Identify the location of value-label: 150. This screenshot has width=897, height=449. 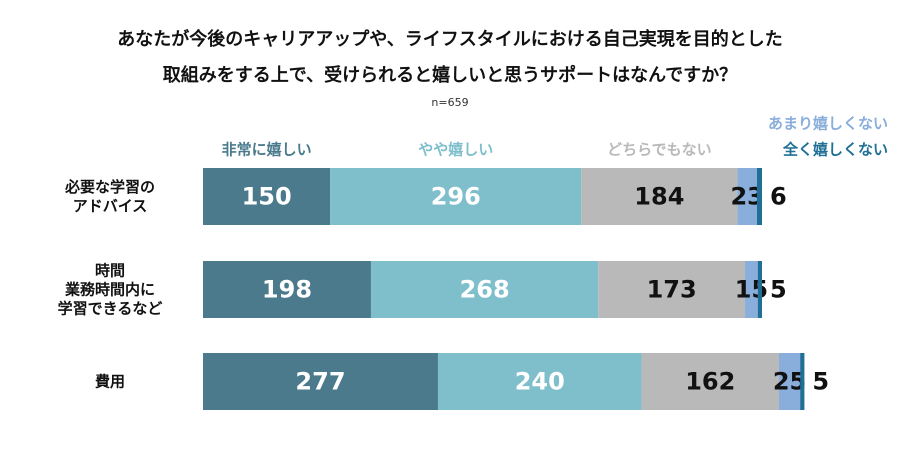
(267, 197).